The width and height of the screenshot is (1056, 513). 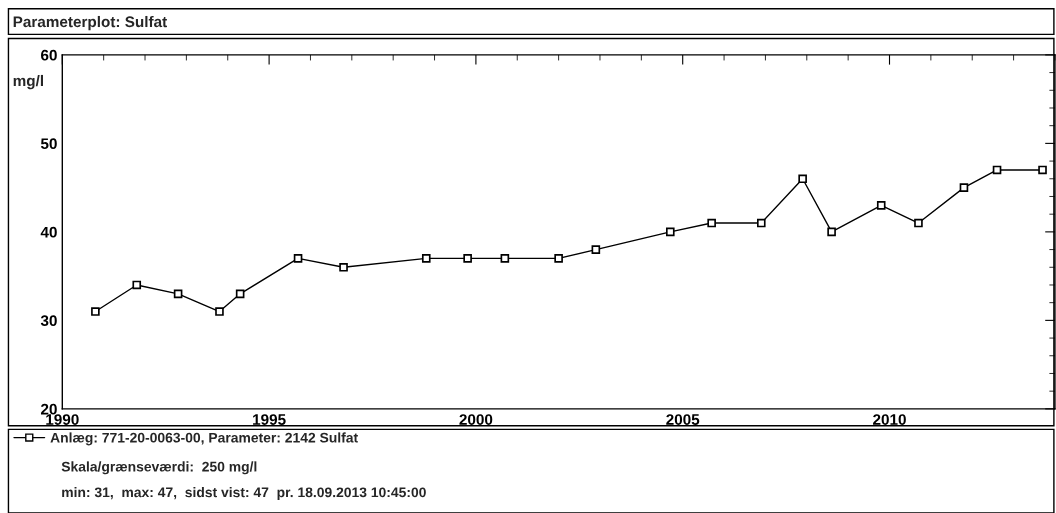 What do you see at coordinates (49, 55) in the screenshot?
I see `y-tick-label: 60` at bounding box center [49, 55].